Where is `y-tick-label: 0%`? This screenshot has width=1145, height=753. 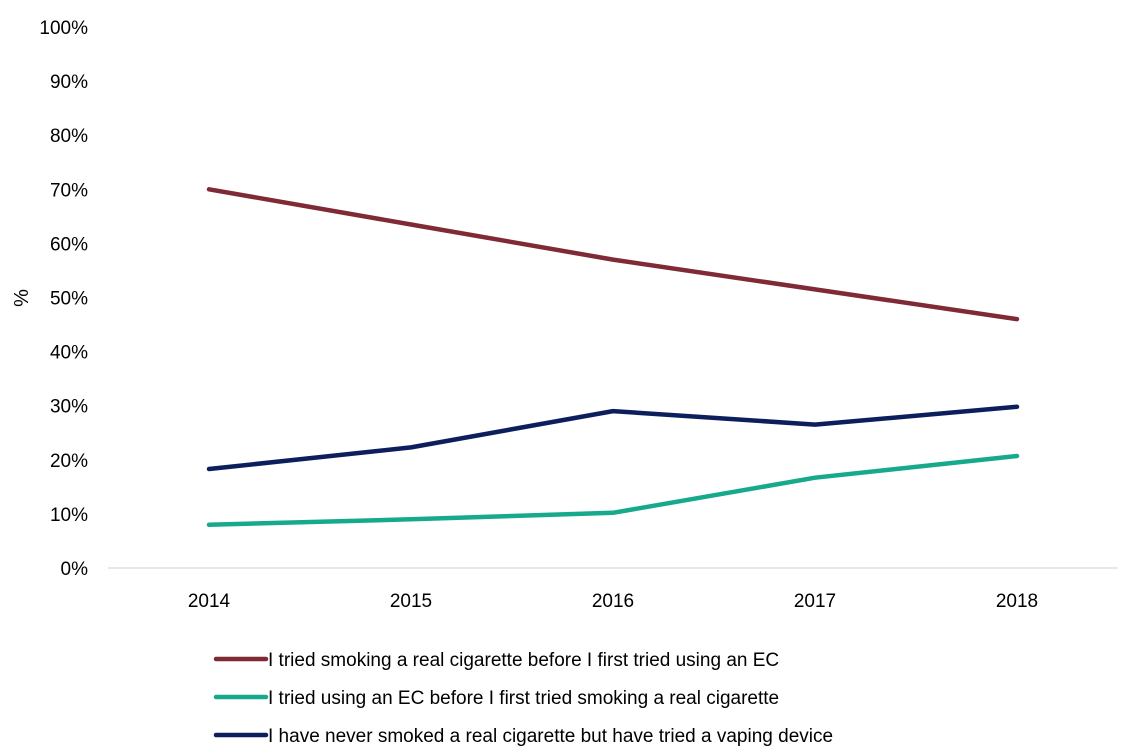
y-tick-label: 0% is located at coordinates (75, 569).